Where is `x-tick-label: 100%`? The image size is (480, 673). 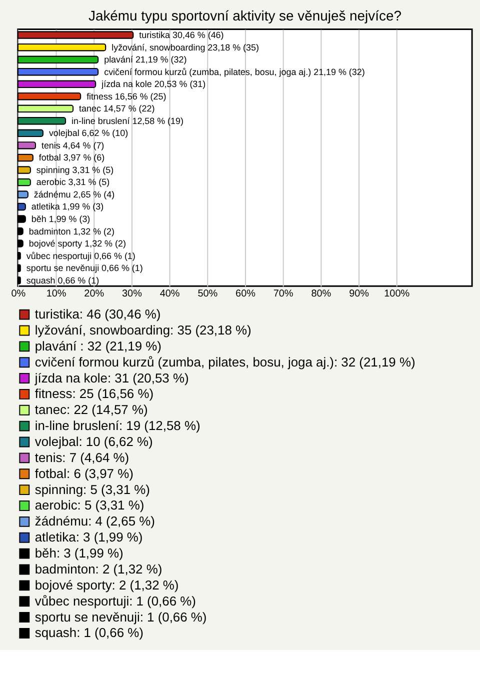
x-tick-label: 100% is located at coordinates (397, 294).